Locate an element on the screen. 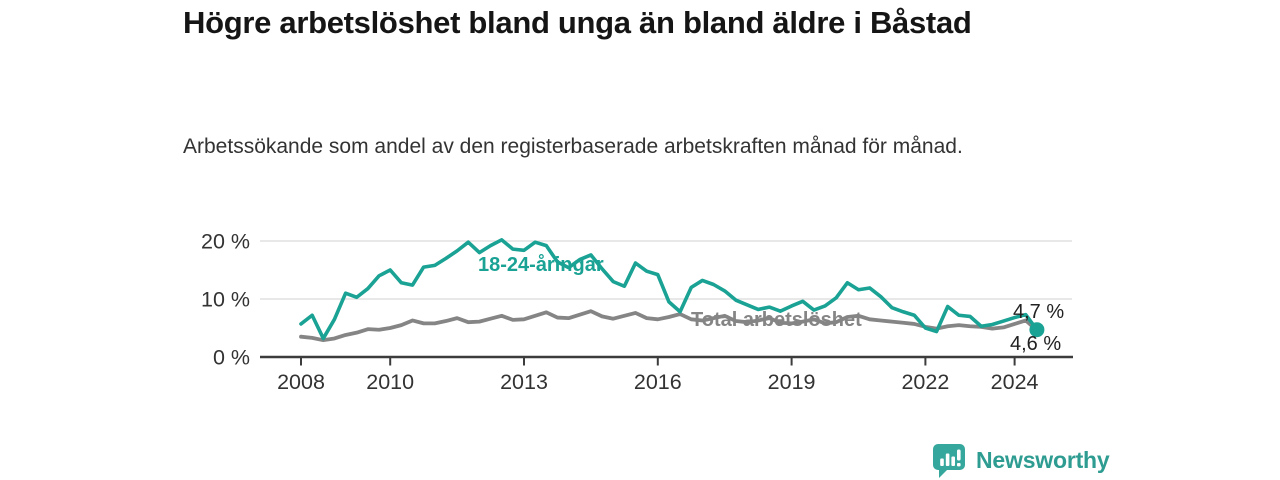 Image resolution: width=1280 pixels, height=480 pixels. series-line-18-24-åringar is located at coordinates (669, 289).